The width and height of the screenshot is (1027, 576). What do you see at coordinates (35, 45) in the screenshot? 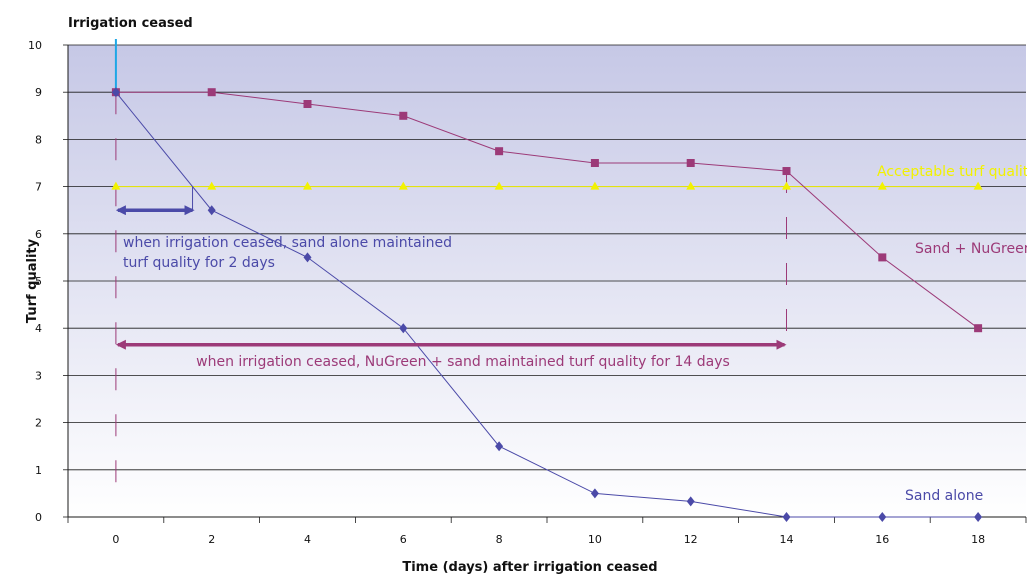
I see `y-tick-label: 10` at bounding box center [35, 45].